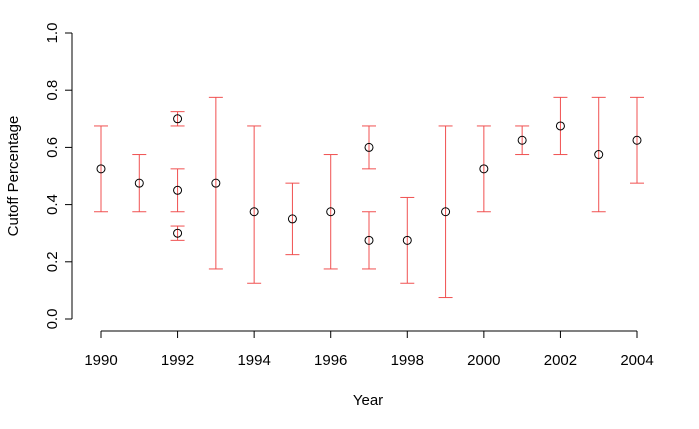  I want to click on y-tick-label: 0.8, so click(52, 90).